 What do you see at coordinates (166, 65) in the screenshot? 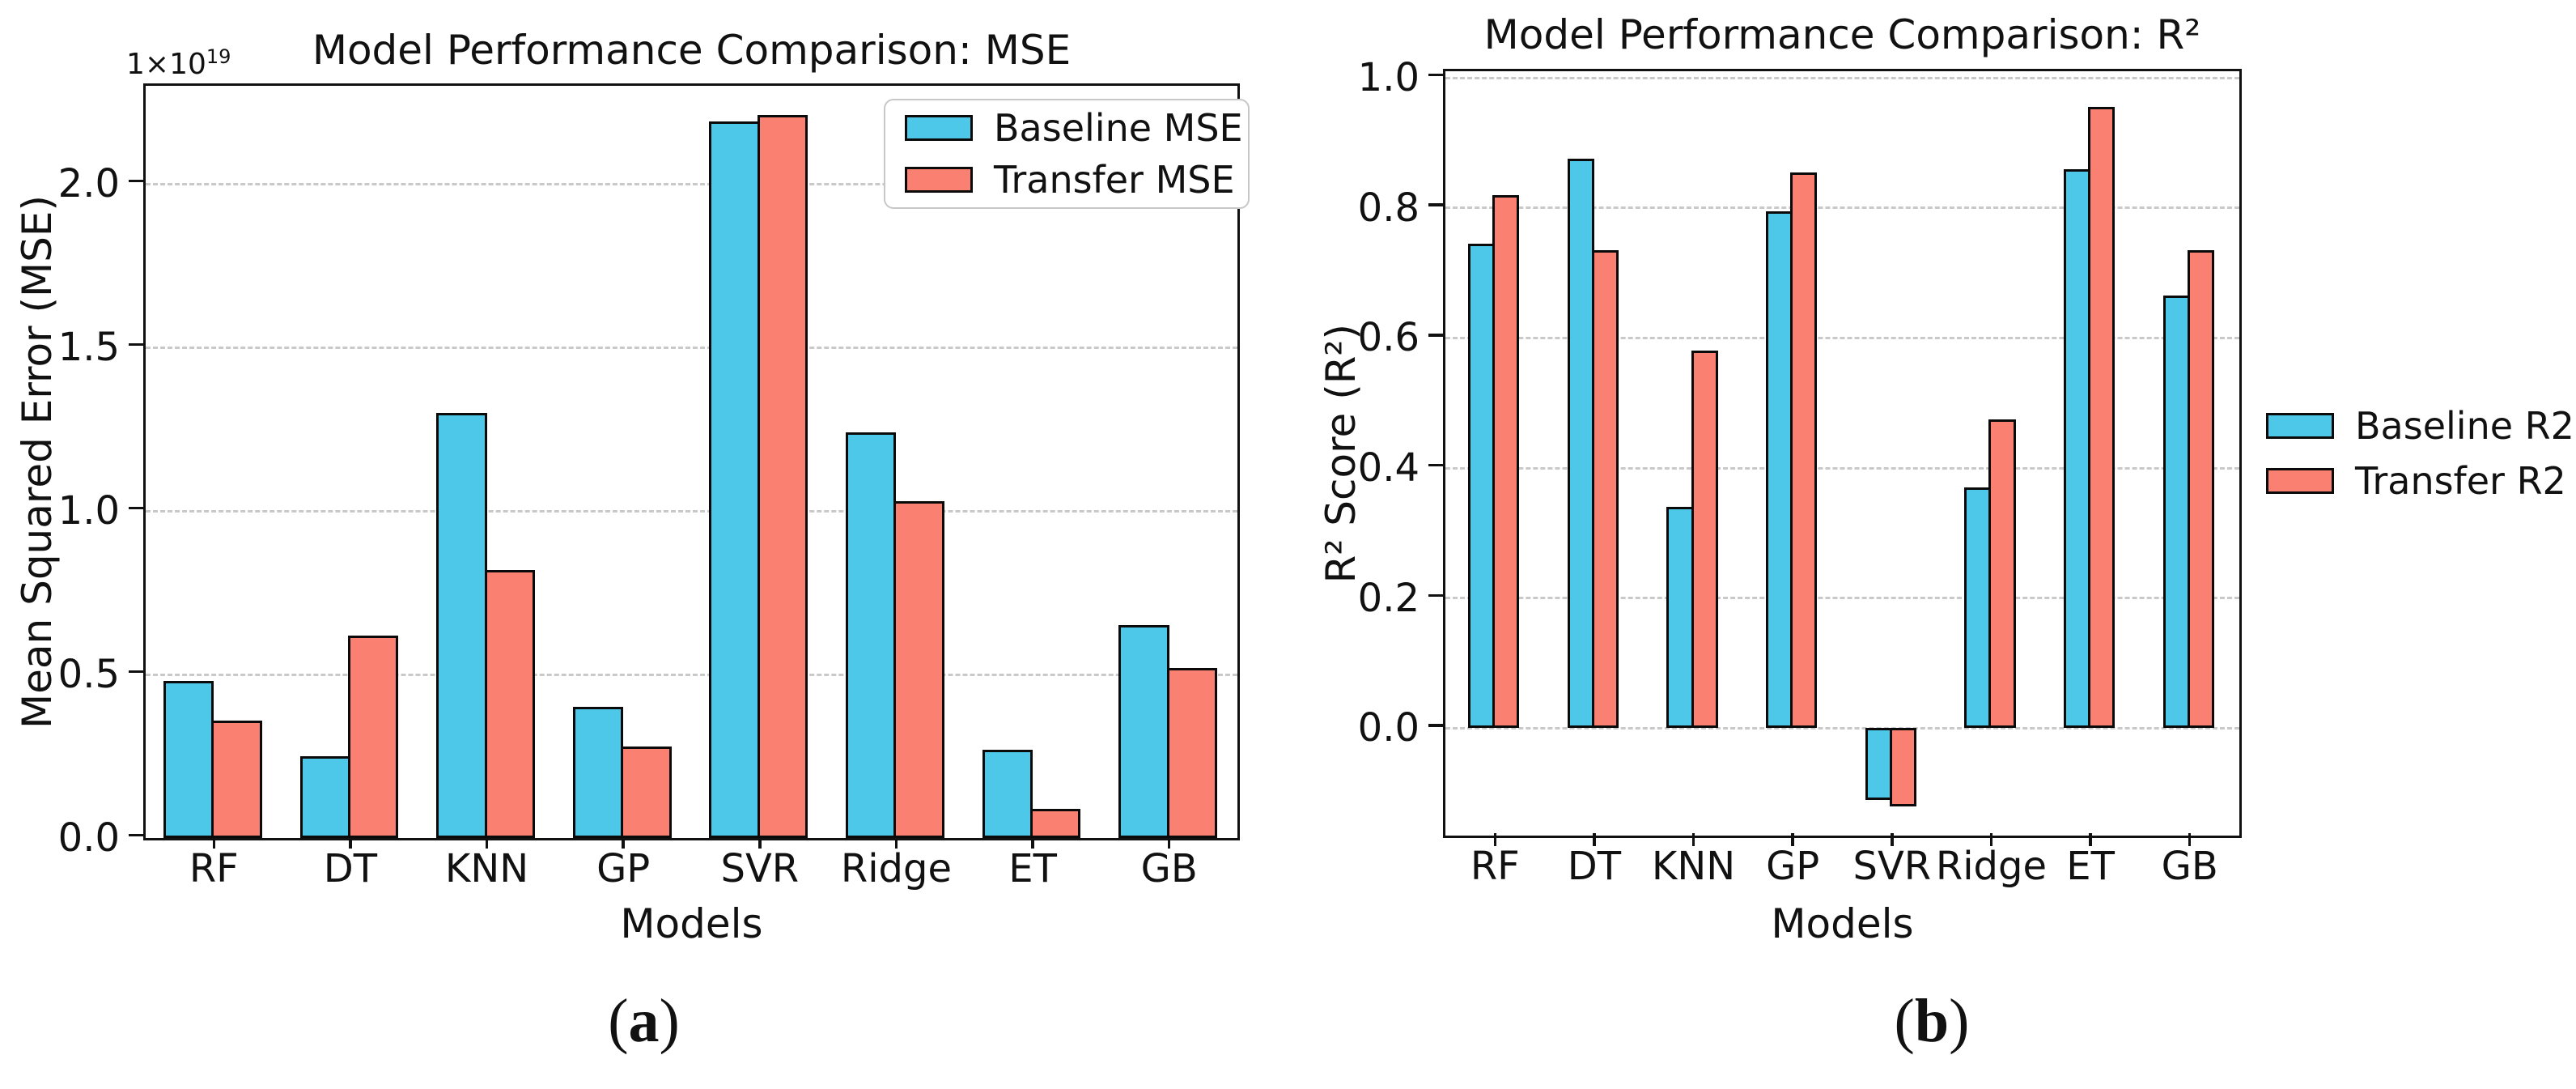
I see `offset-mantissa: 1×10` at bounding box center [166, 65].